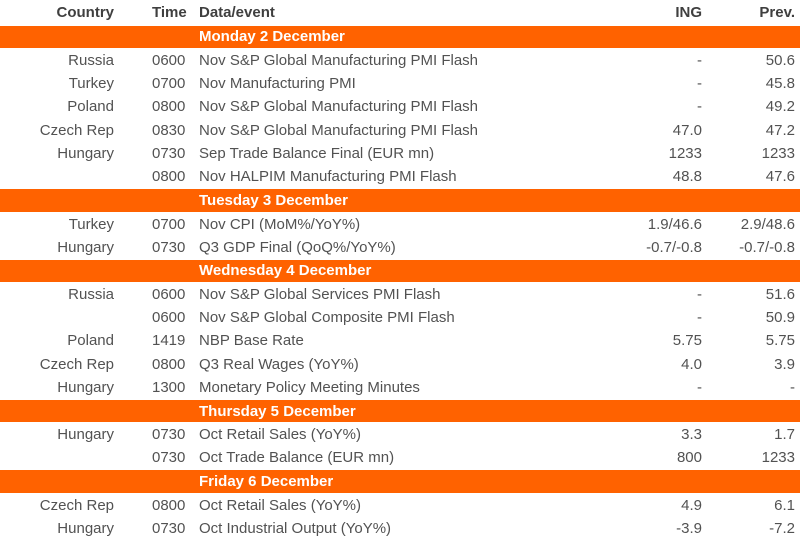 This screenshot has width=800, height=540. Describe the element at coordinates (784, 505) in the screenshot. I see `prev-cell: 6.1` at that location.